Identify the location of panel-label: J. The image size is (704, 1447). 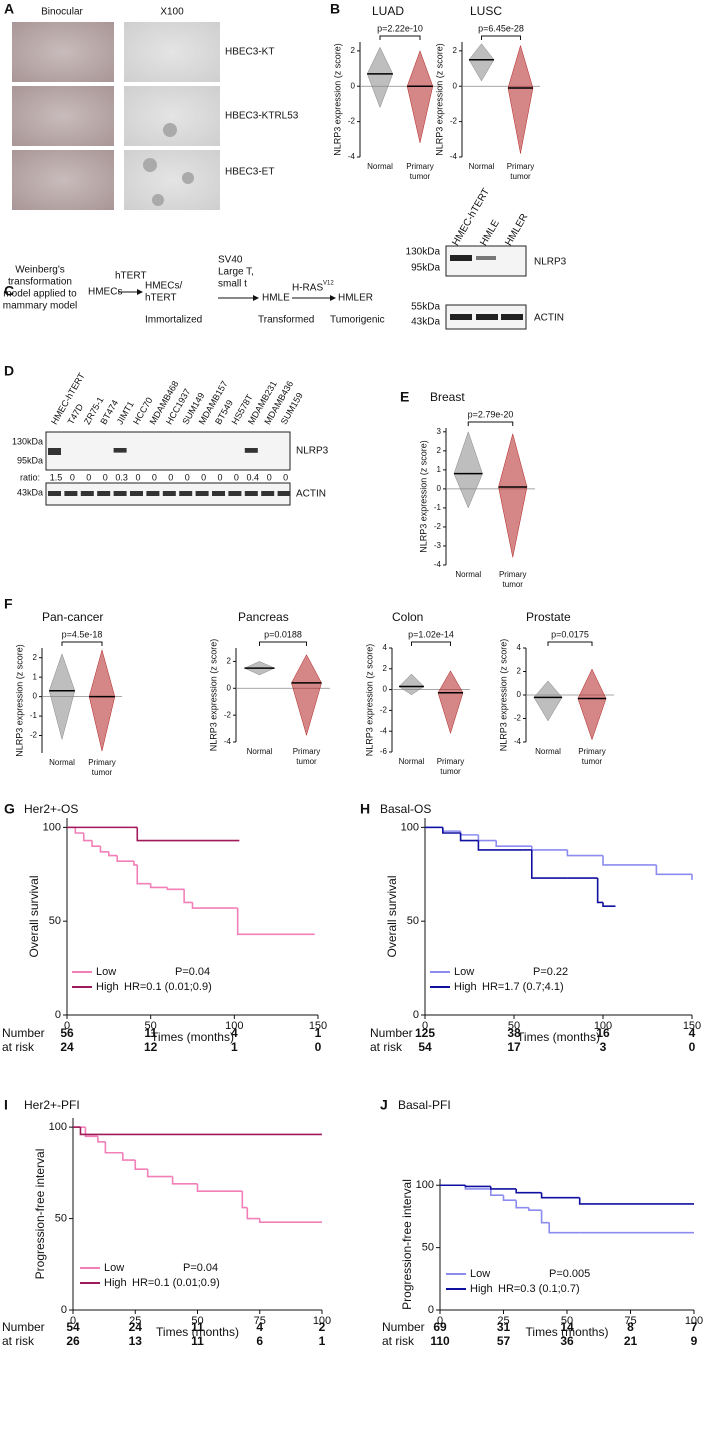
(384, 1105).